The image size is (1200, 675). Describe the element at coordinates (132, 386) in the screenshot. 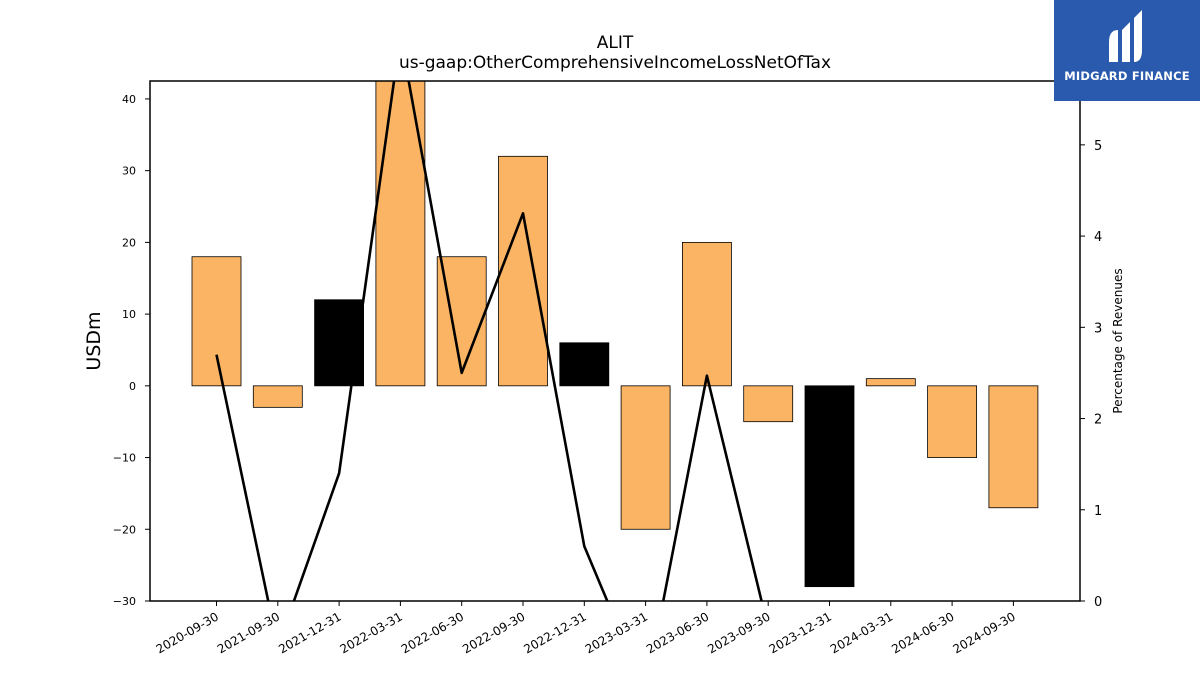

I see `y-tick-label: 0` at that location.